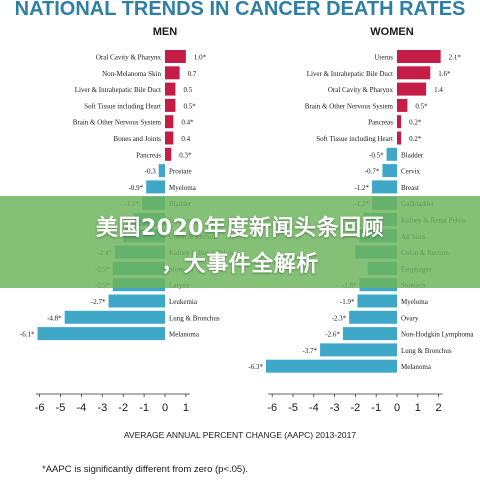  What do you see at coordinates (180, 172) in the screenshot?
I see `category-label: Prostate` at bounding box center [180, 172].